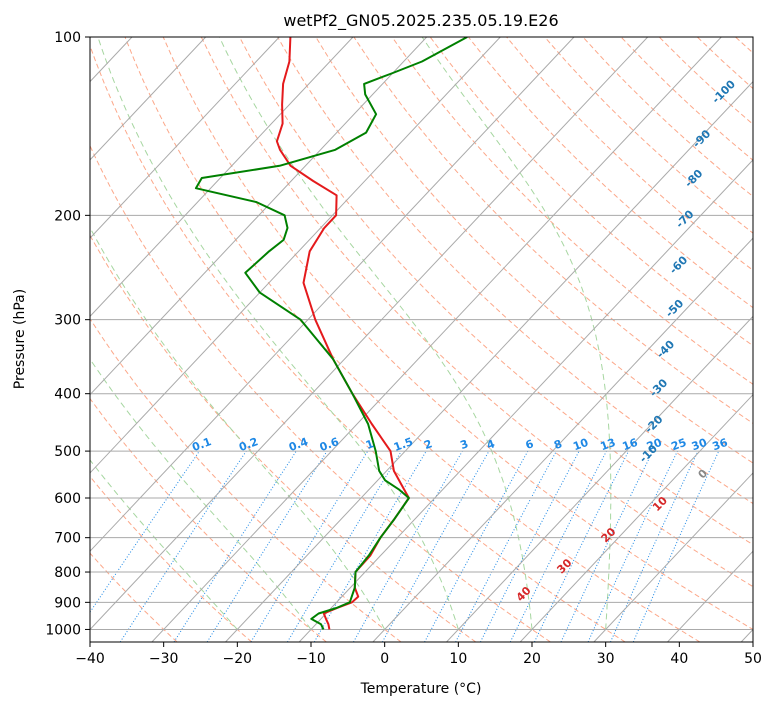 The height and width of the screenshot is (708, 775). I want to click on mixing-ratio-label: 0.4, so click(298, 444).